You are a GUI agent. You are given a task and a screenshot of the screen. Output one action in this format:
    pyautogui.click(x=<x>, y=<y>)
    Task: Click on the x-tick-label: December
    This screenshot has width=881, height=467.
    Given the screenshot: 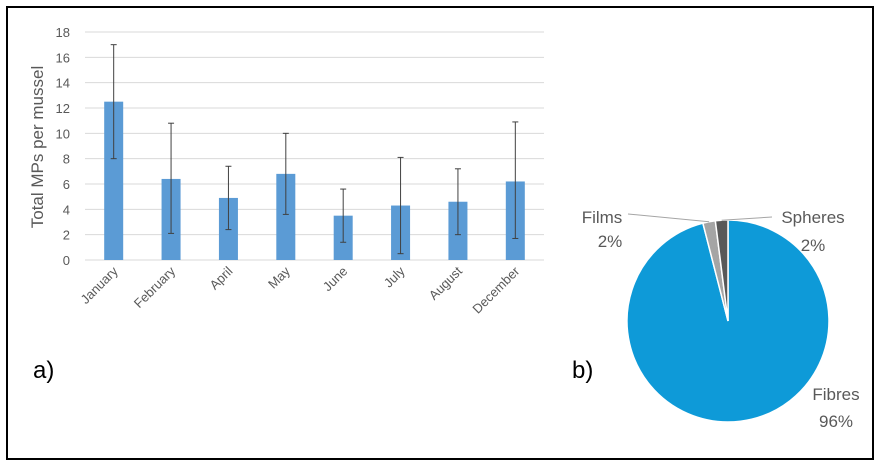 What is the action you would take?
    pyautogui.click(x=495, y=289)
    